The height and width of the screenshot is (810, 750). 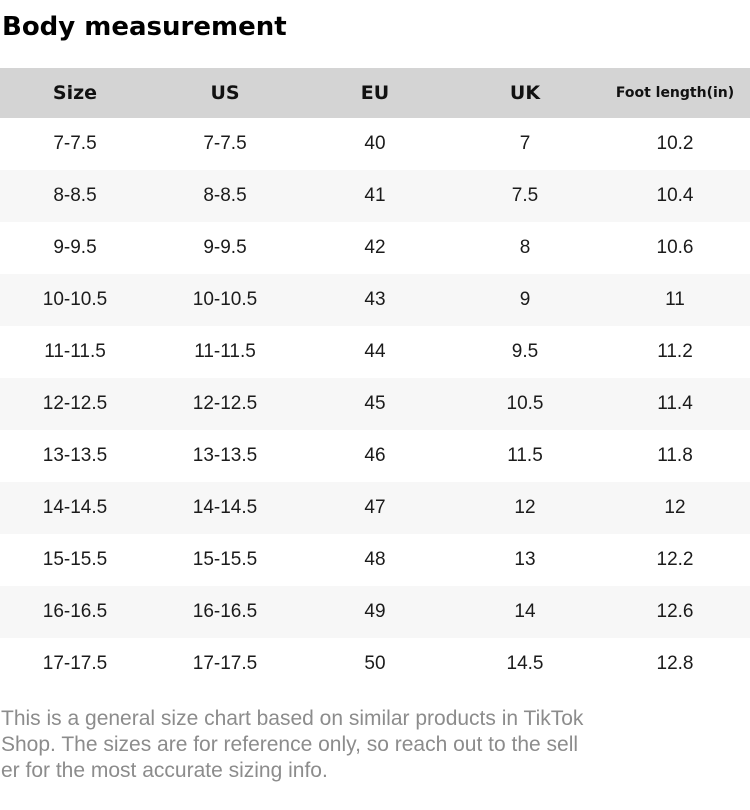 What do you see at coordinates (525, 403) in the screenshot?
I see `cell-uk: 10.5` at bounding box center [525, 403].